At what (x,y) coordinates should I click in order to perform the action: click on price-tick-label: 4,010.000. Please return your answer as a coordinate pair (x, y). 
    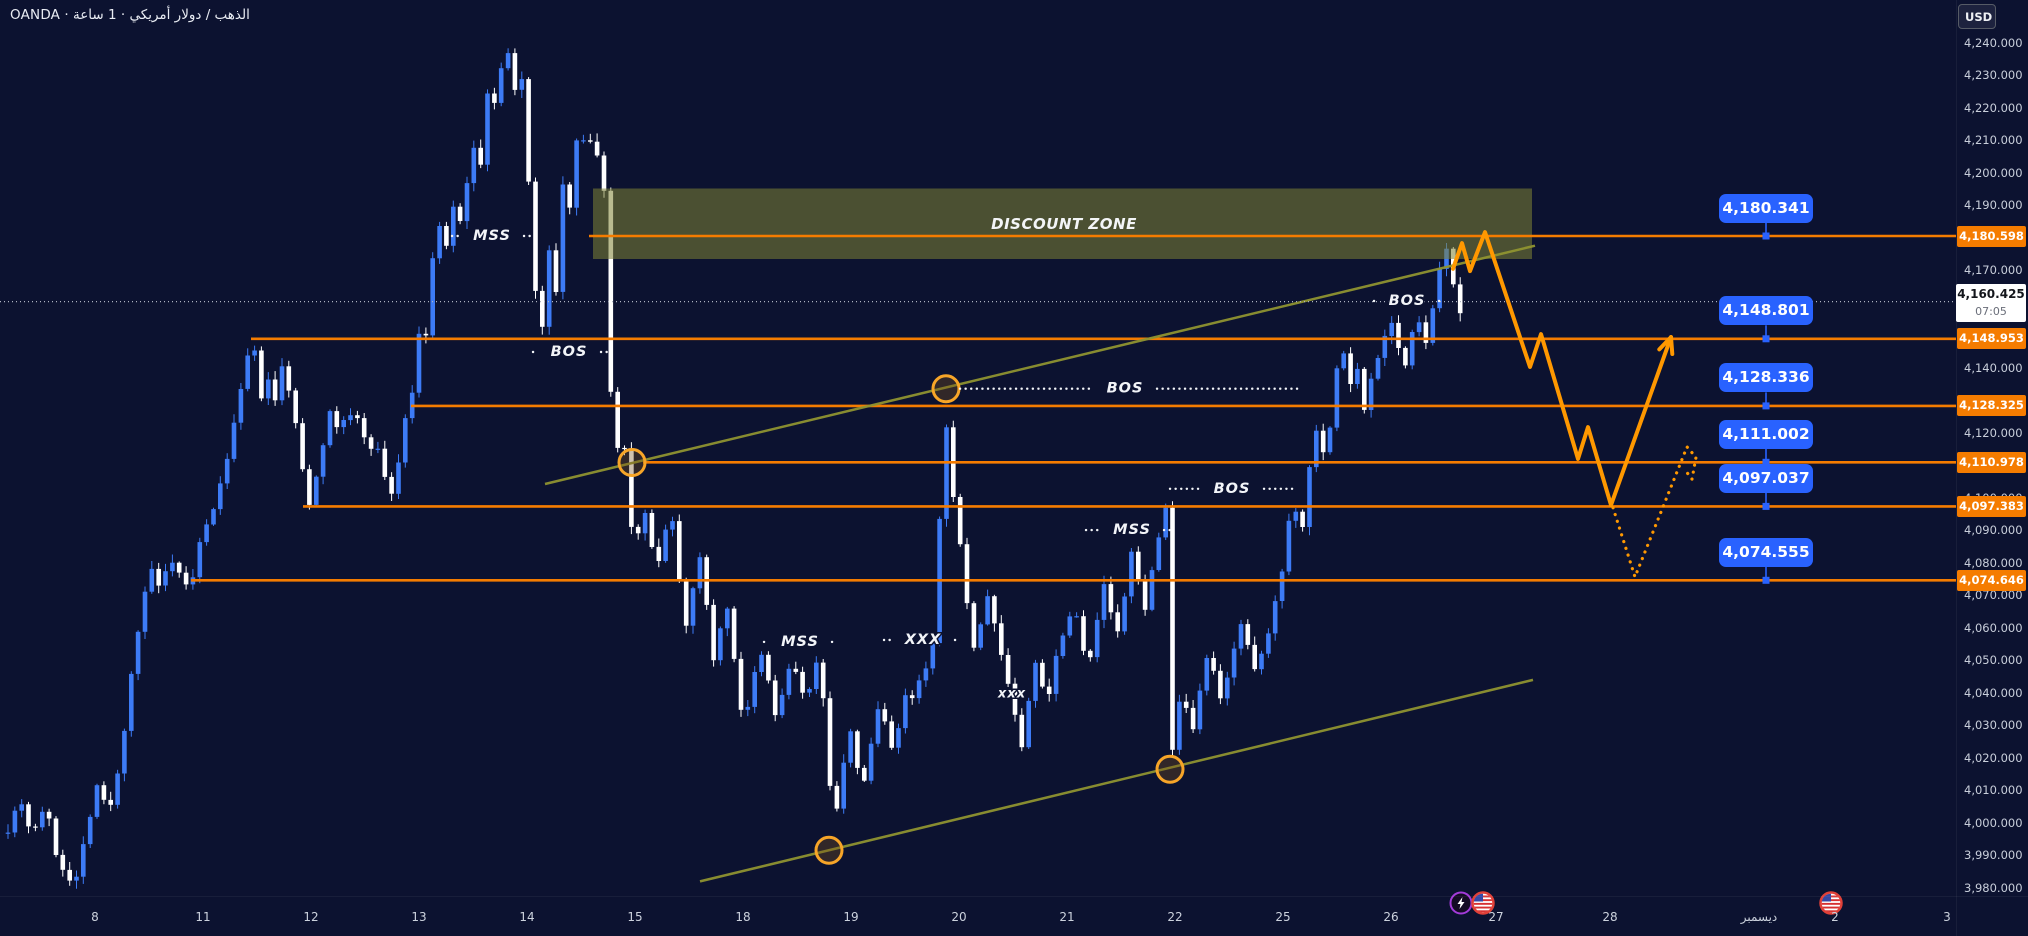
    Looking at the image, I should click on (1993, 790).